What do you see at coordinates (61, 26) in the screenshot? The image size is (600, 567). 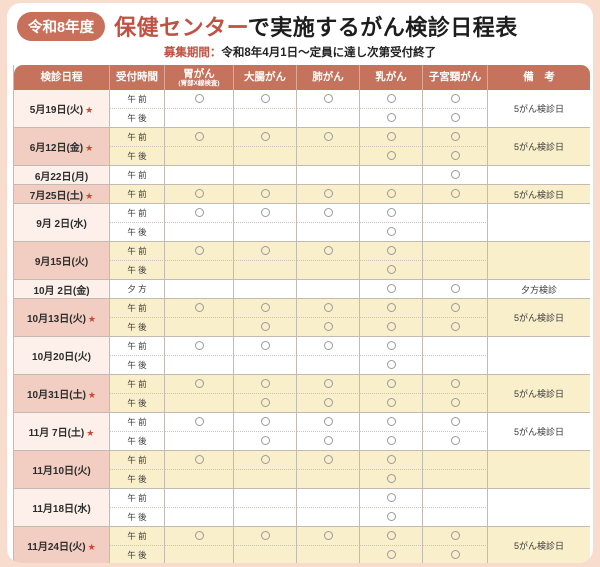 I see `year-badge: 令和8年度` at bounding box center [61, 26].